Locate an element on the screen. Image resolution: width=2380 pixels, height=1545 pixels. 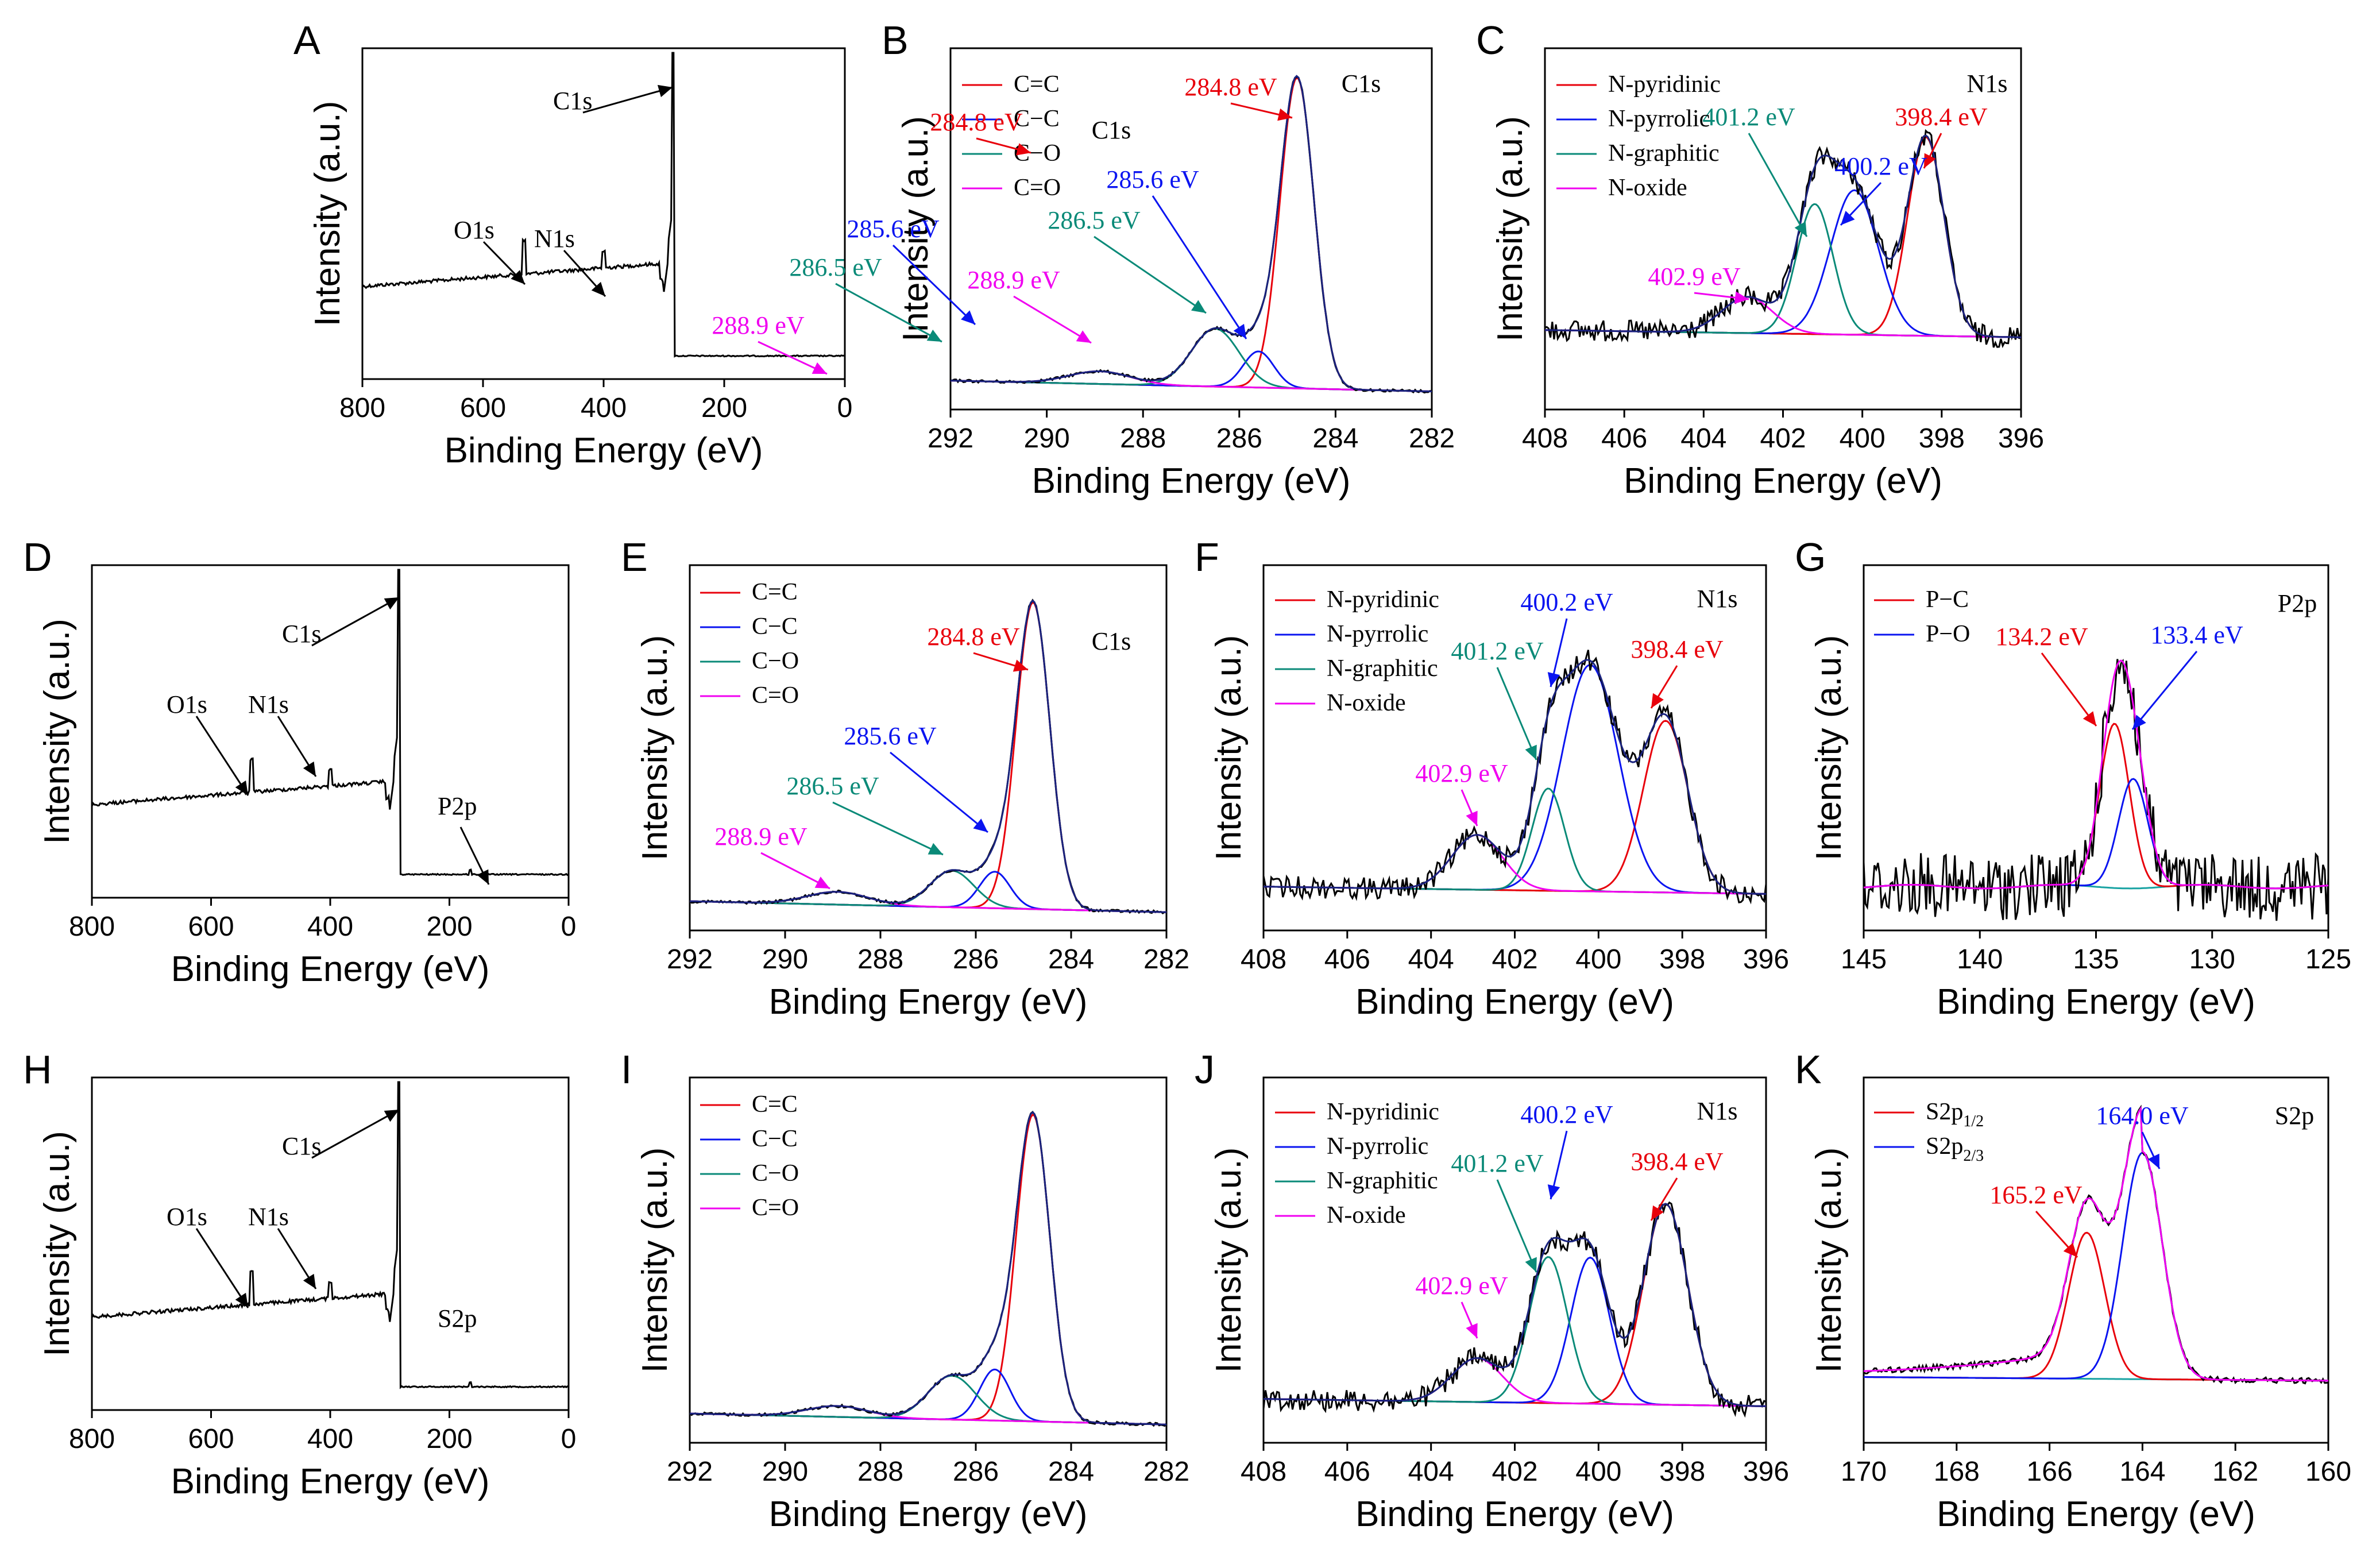
x-tick-label: 284 is located at coordinates (1071, 1472).